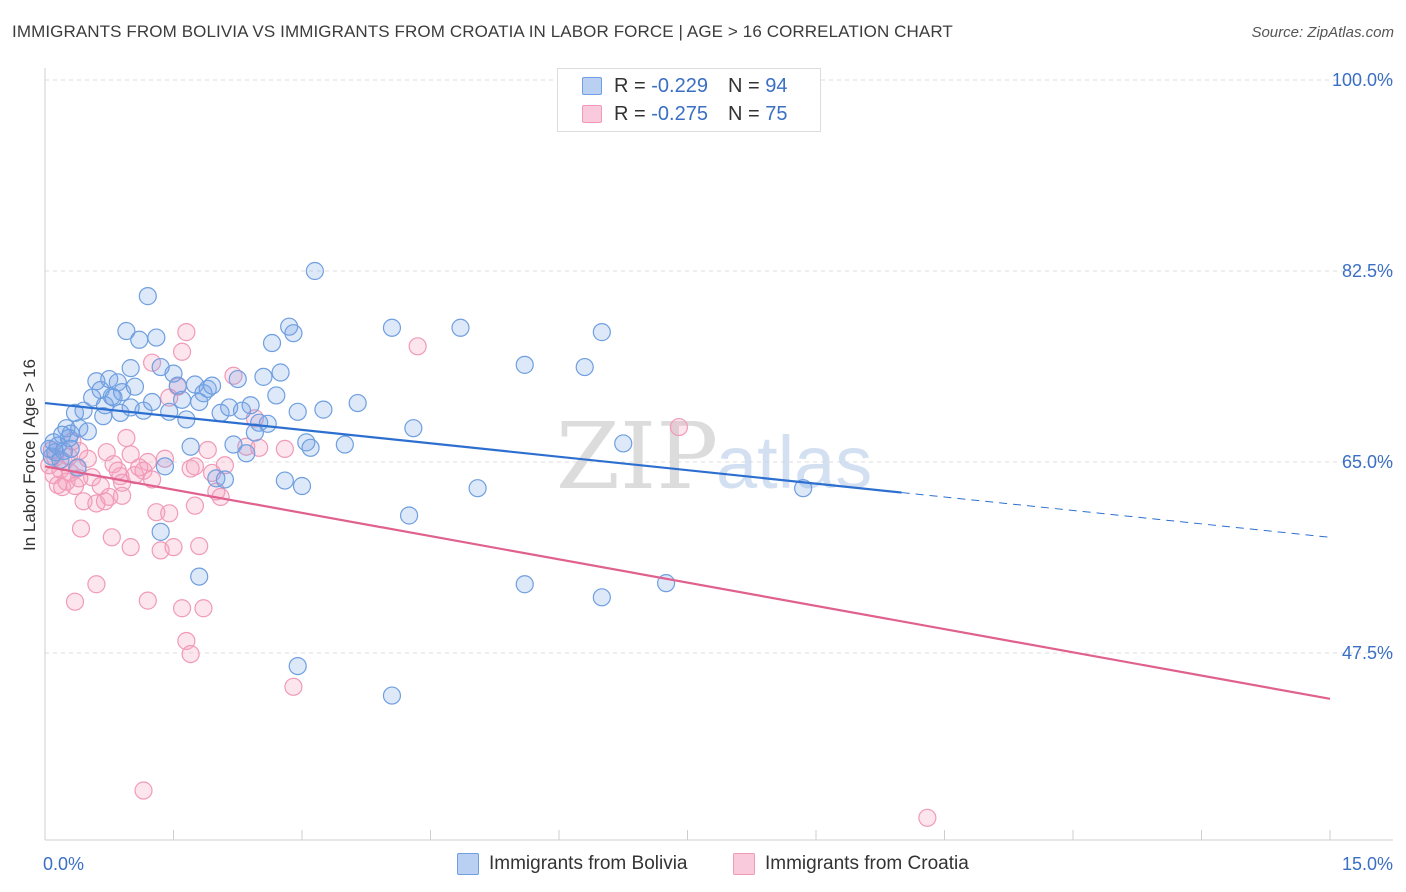 This screenshot has width=1406, height=892. I want to click on legend-item-croatia: Immigrants from Croatia, so click(851, 864).